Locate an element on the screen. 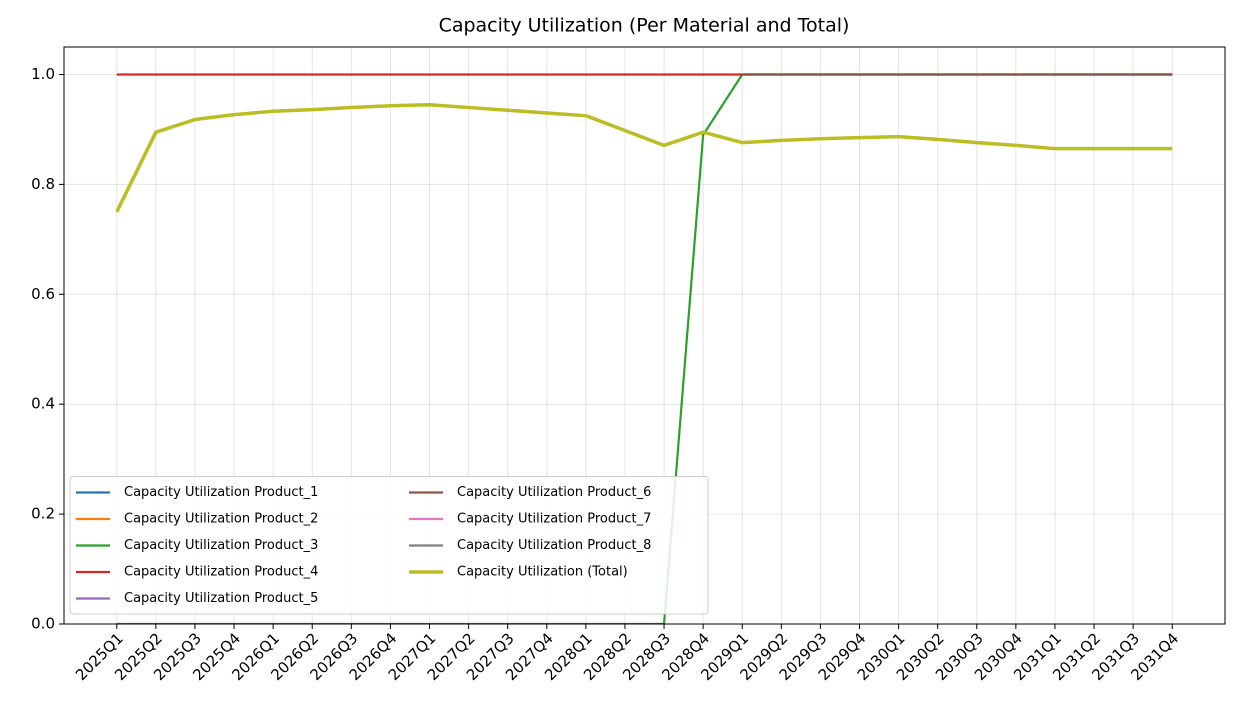  y-tick-label: 0.6 is located at coordinates (43, 294).